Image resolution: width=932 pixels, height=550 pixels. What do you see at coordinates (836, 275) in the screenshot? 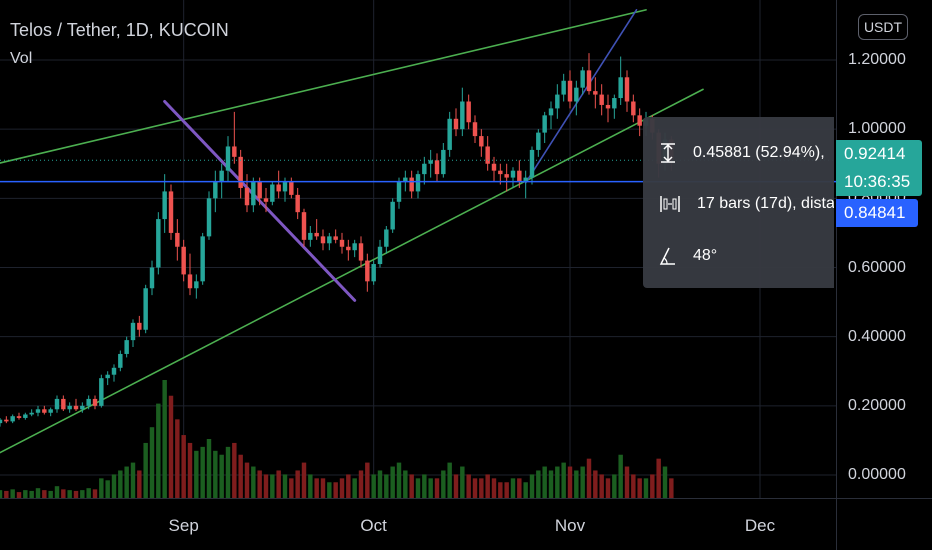
I see `price-axis-separator` at bounding box center [836, 275].